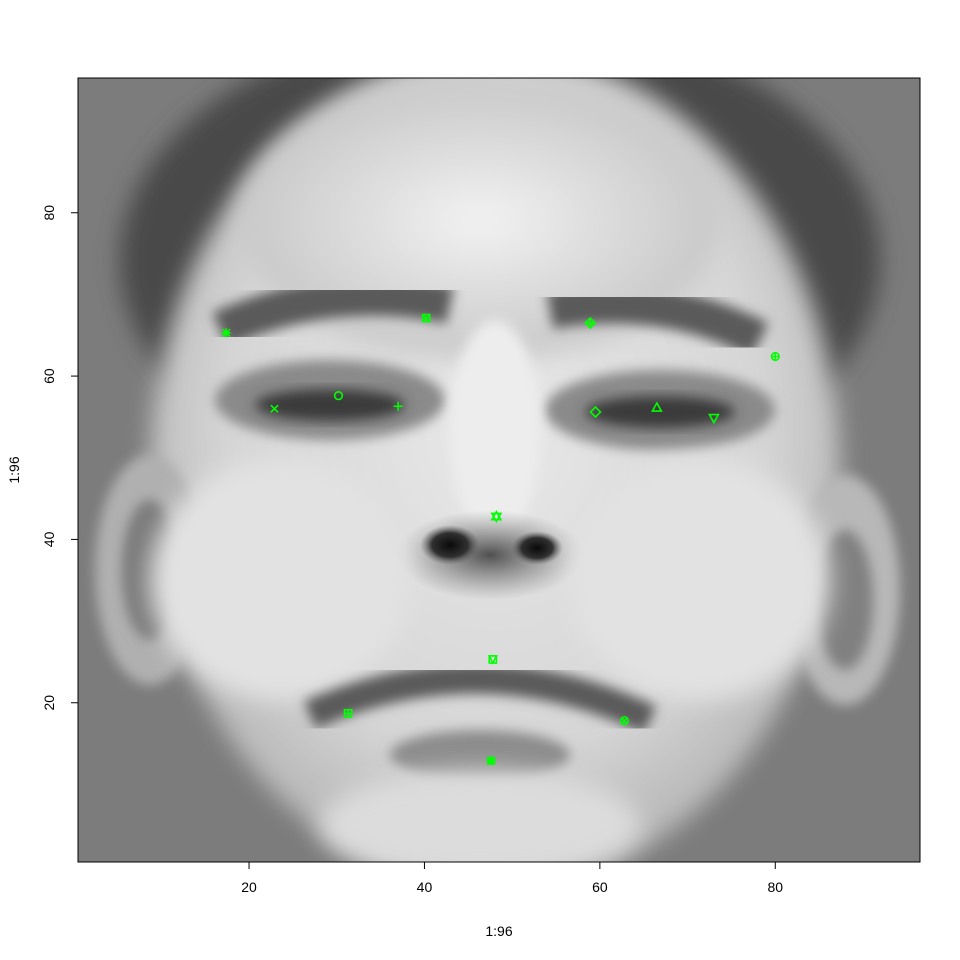 The image size is (960, 960). What do you see at coordinates (512, 878) in the screenshot?
I see `x-axis: 20 40 60 80` at bounding box center [512, 878].